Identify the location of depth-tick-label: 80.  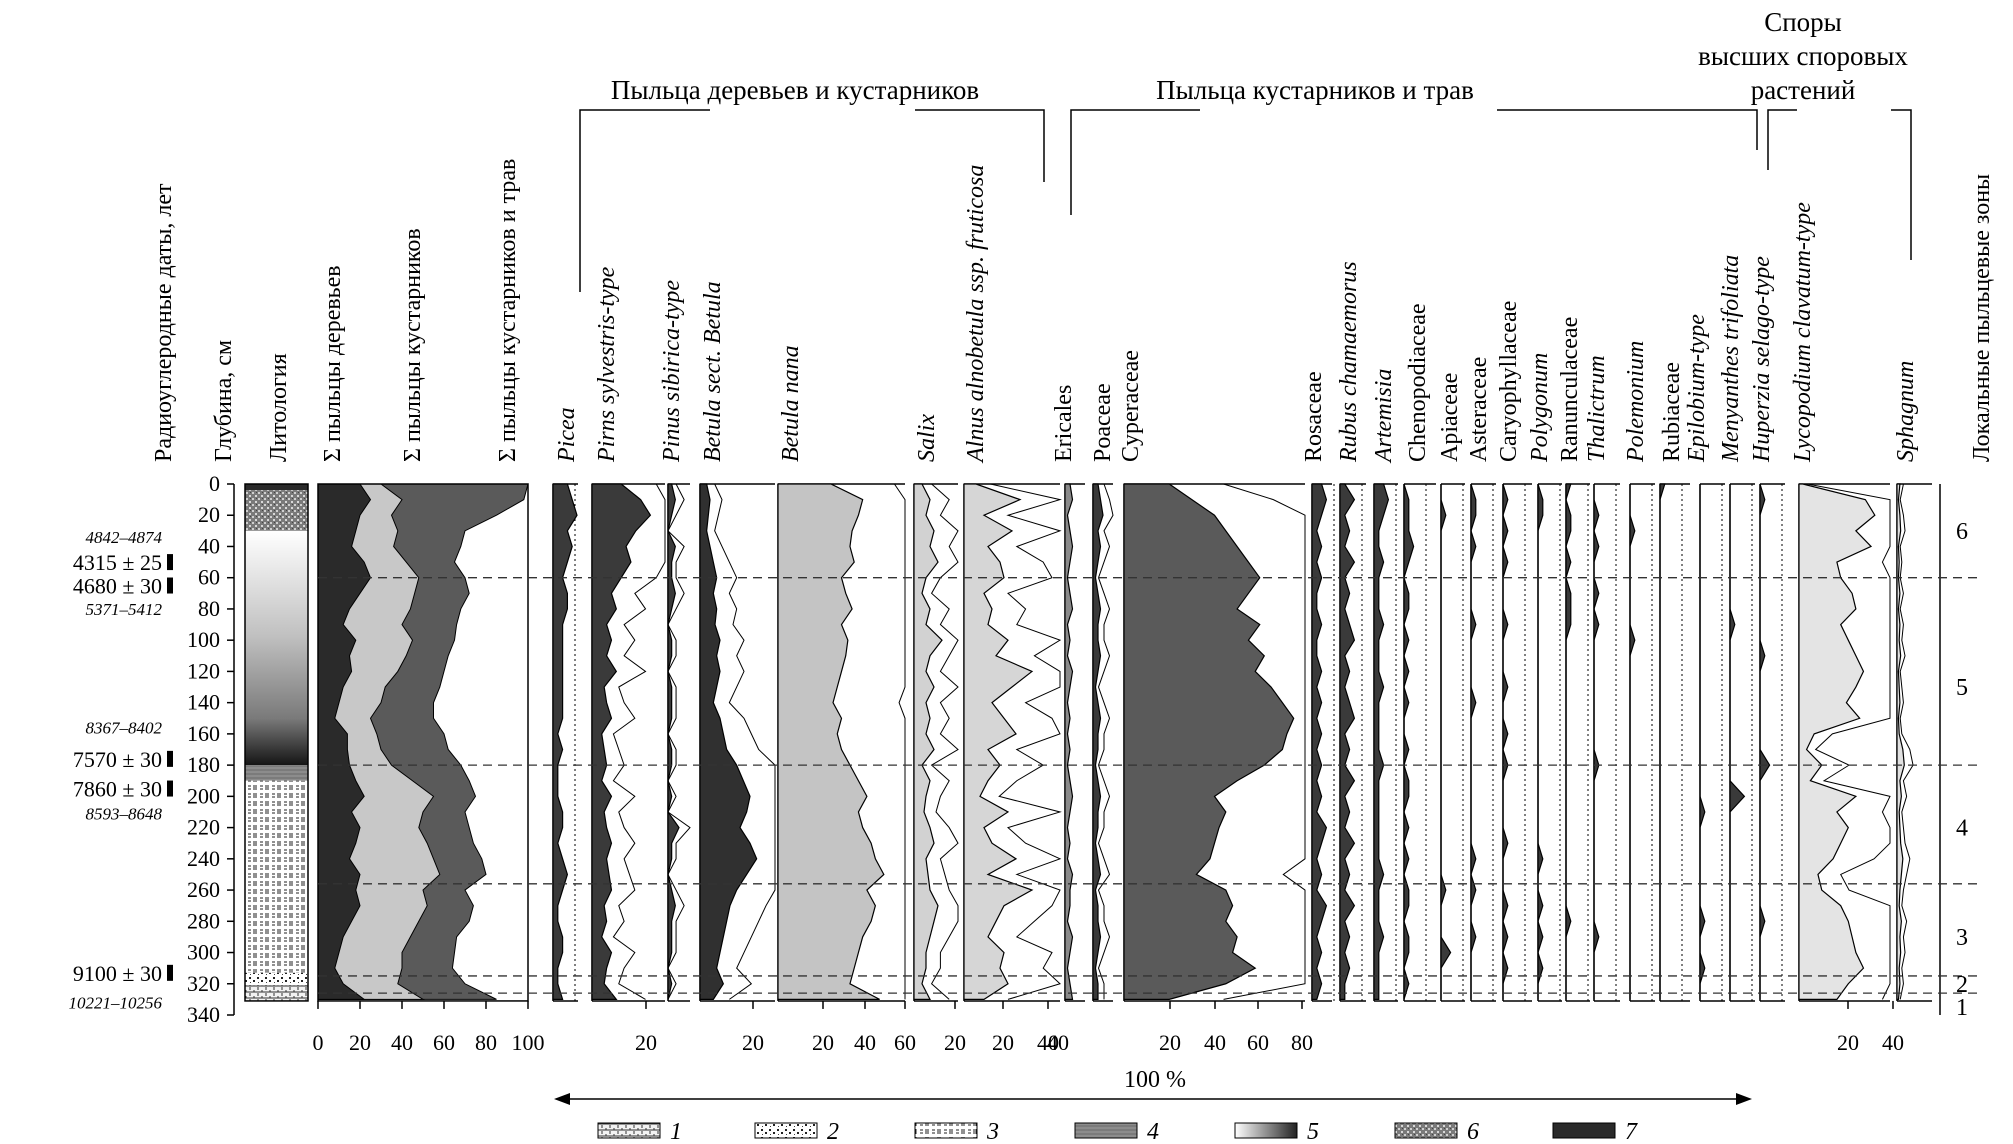
(209, 608).